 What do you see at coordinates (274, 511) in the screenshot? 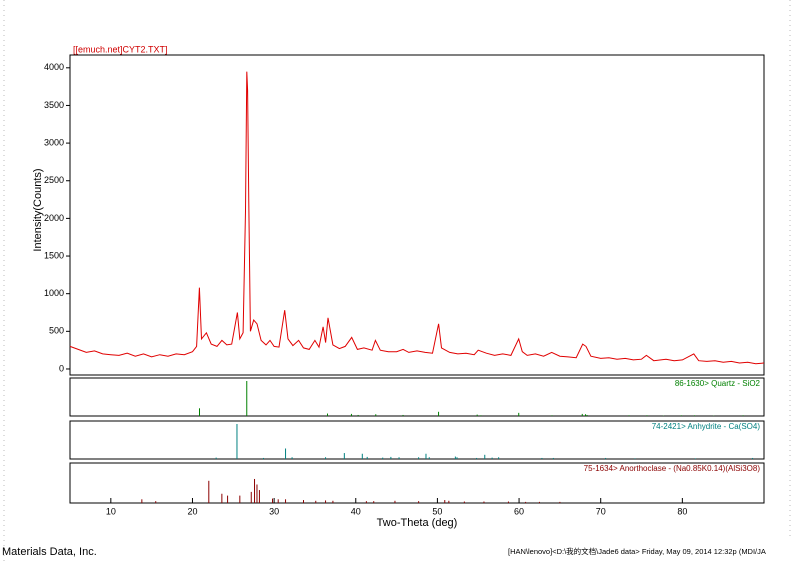
I see `x-tick-label: 30` at bounding box center [274, 511].